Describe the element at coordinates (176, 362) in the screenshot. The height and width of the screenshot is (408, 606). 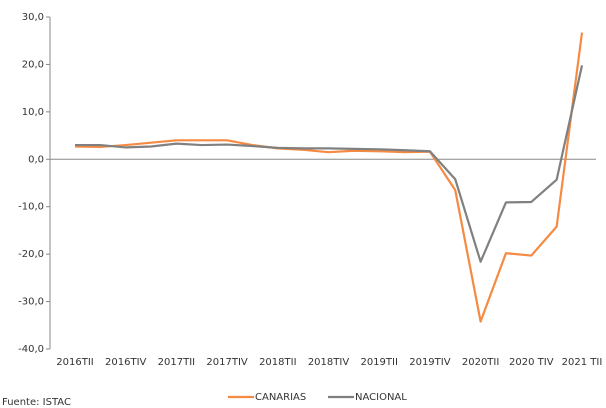
I see `x-tick-label: 2017TII` at that location.